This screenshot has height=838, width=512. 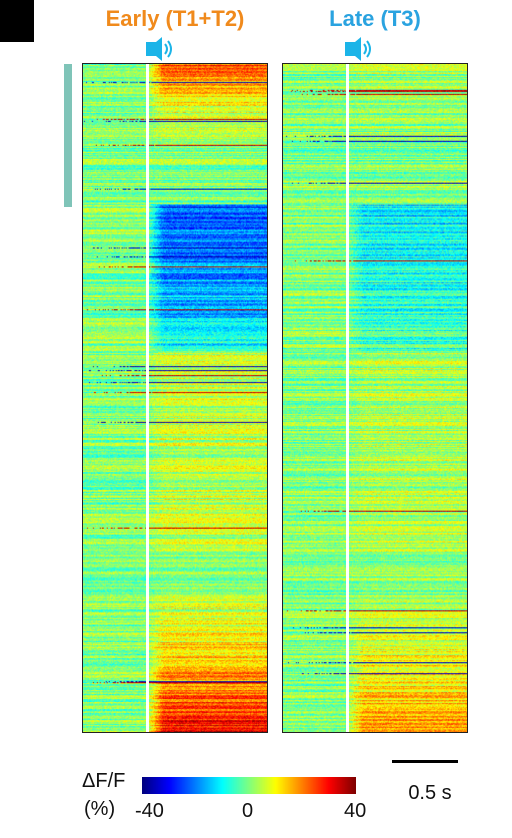 What do you see at coordinates (17, 21) in the screenshot?
I see `panel-label-block` at bounding box center [17, 21].